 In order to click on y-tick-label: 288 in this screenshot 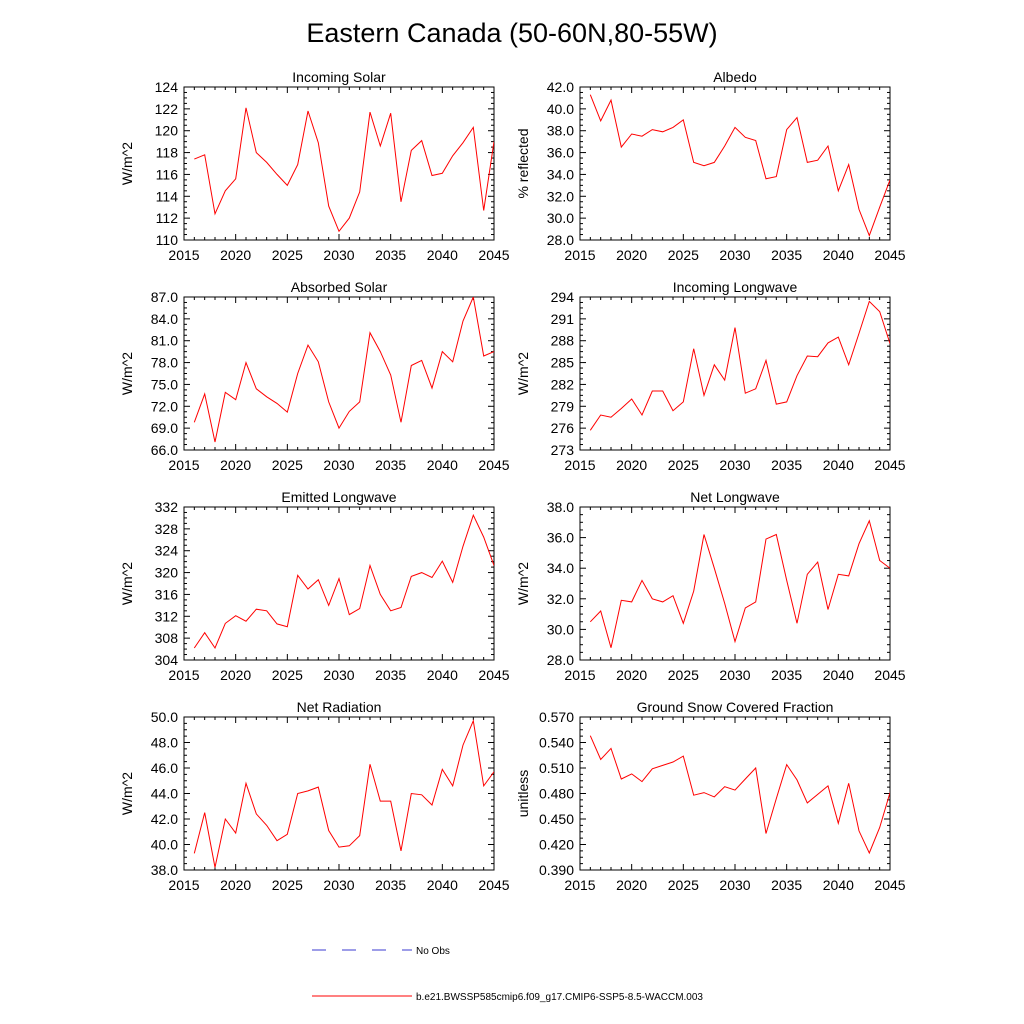, I will do `click(563, 341)`.